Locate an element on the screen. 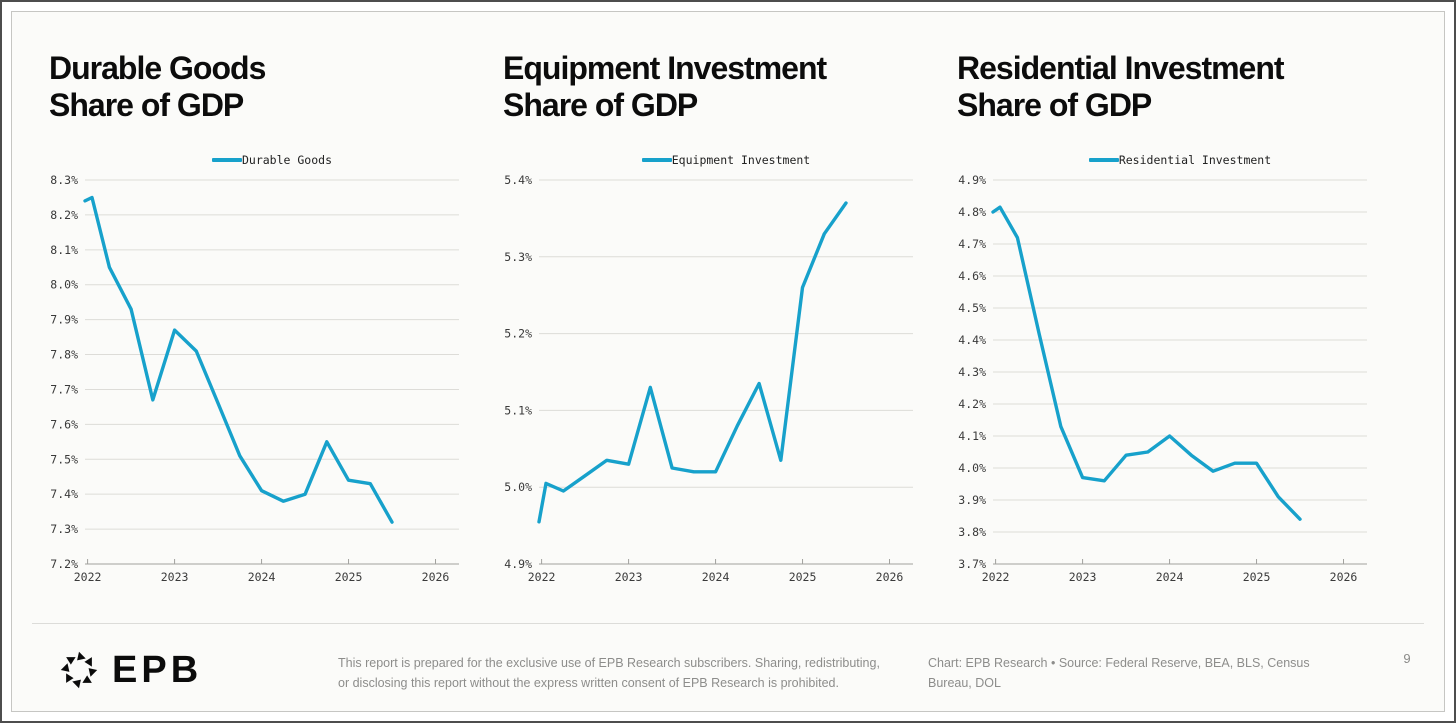 The image size is (1456, 723). svg-text: 5.3% is located at coordinates (518, 257).